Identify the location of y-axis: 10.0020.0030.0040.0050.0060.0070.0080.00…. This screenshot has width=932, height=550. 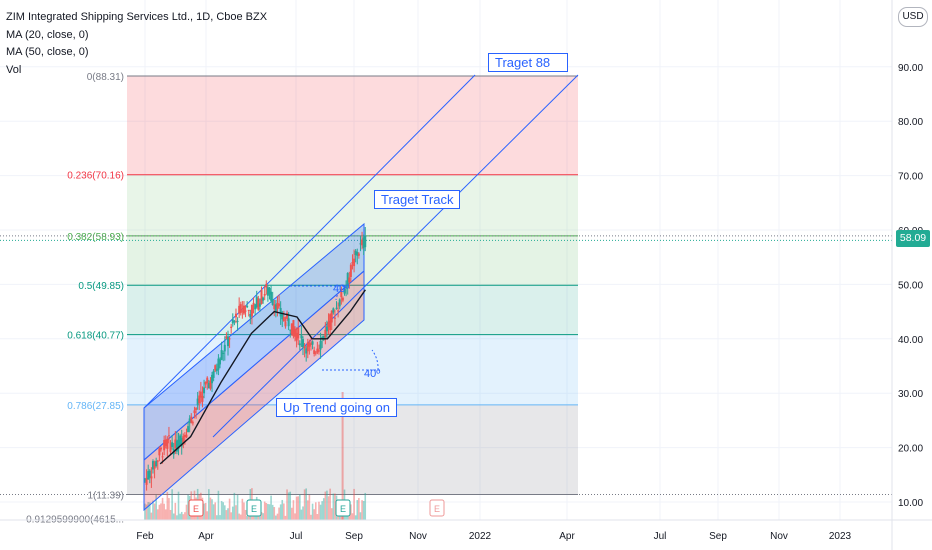
(907, 275).